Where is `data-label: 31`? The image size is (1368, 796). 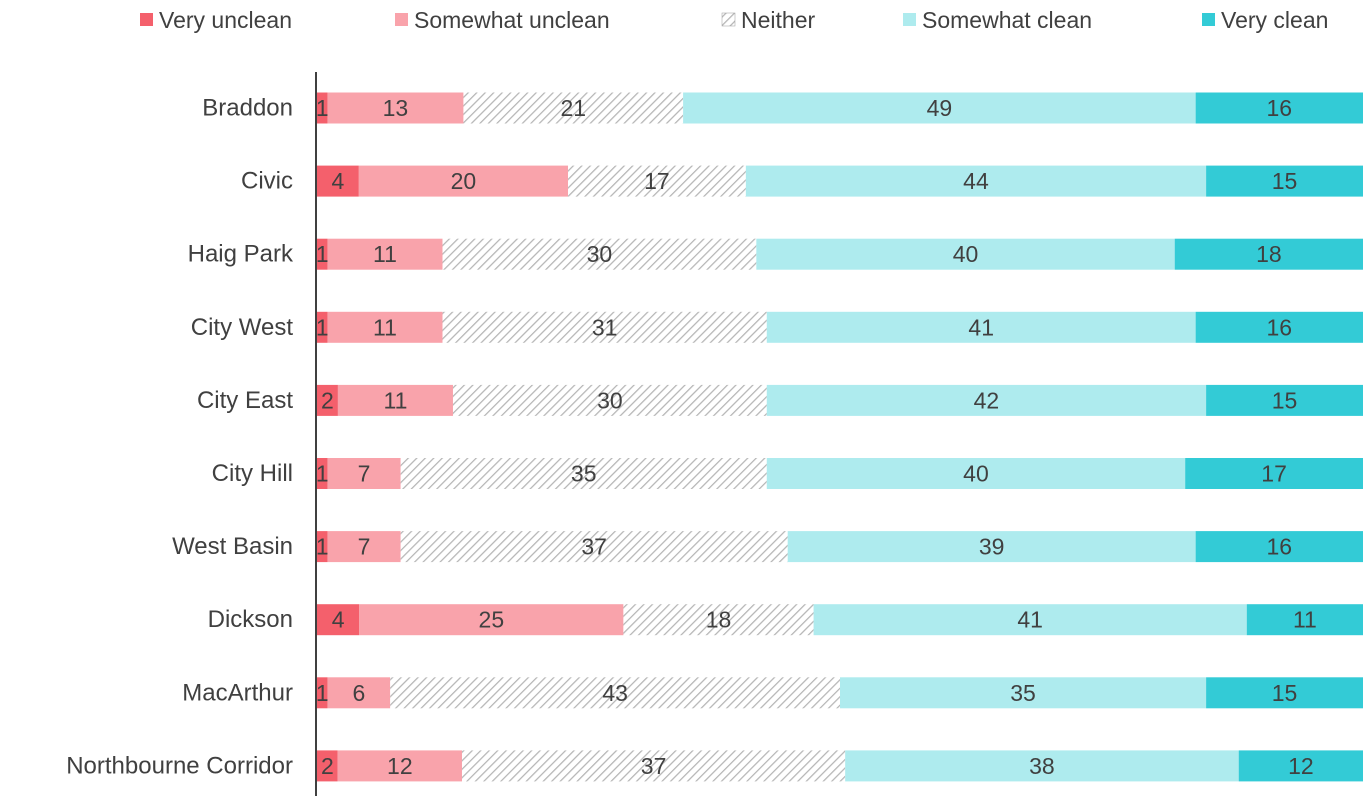
data-label: 31 is located at coordinates (605, 327).